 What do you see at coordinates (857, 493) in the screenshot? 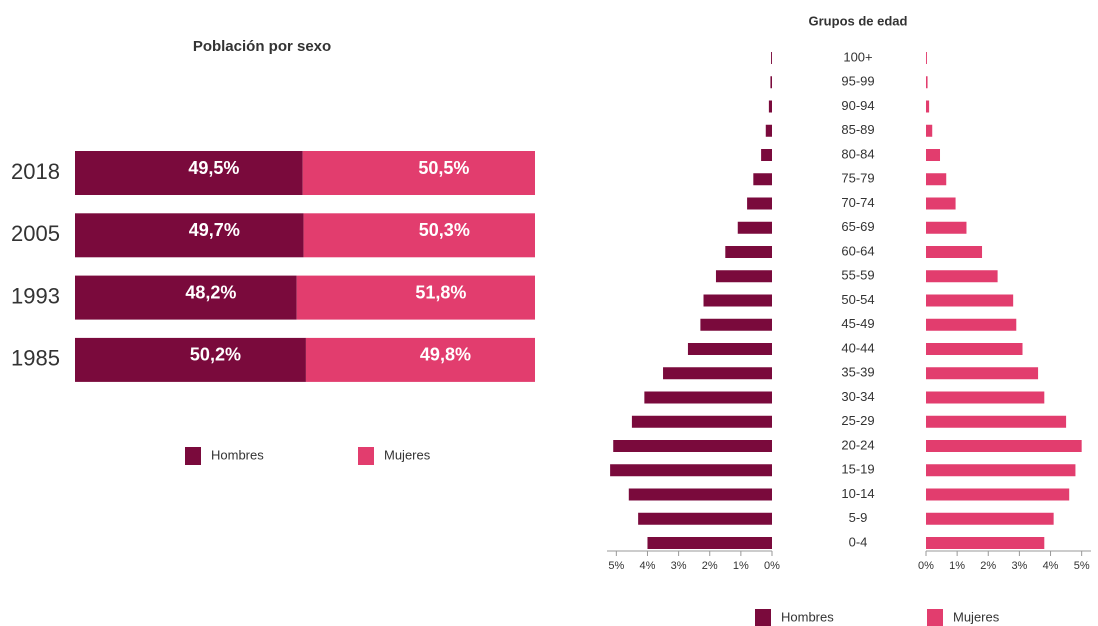
I see `category-label: 10-14` at bounding box center [857, 493].